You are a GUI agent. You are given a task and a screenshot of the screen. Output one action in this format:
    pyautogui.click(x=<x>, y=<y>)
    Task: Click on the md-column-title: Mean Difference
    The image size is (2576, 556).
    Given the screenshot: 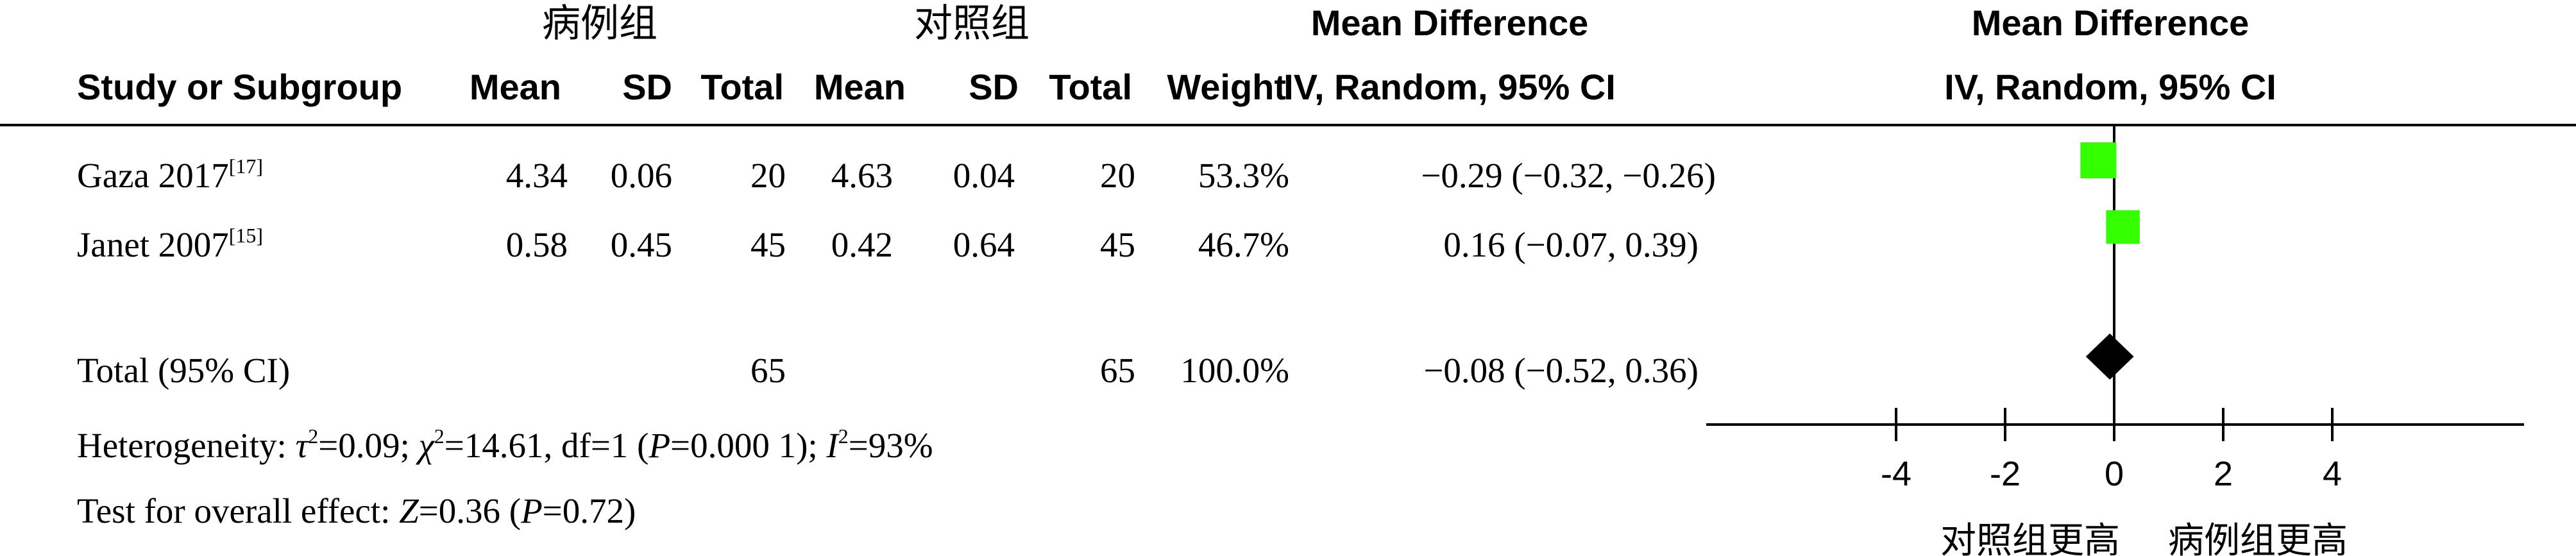 What is the action you would take?
    pyautogui.click(x=1450, y=23)
    